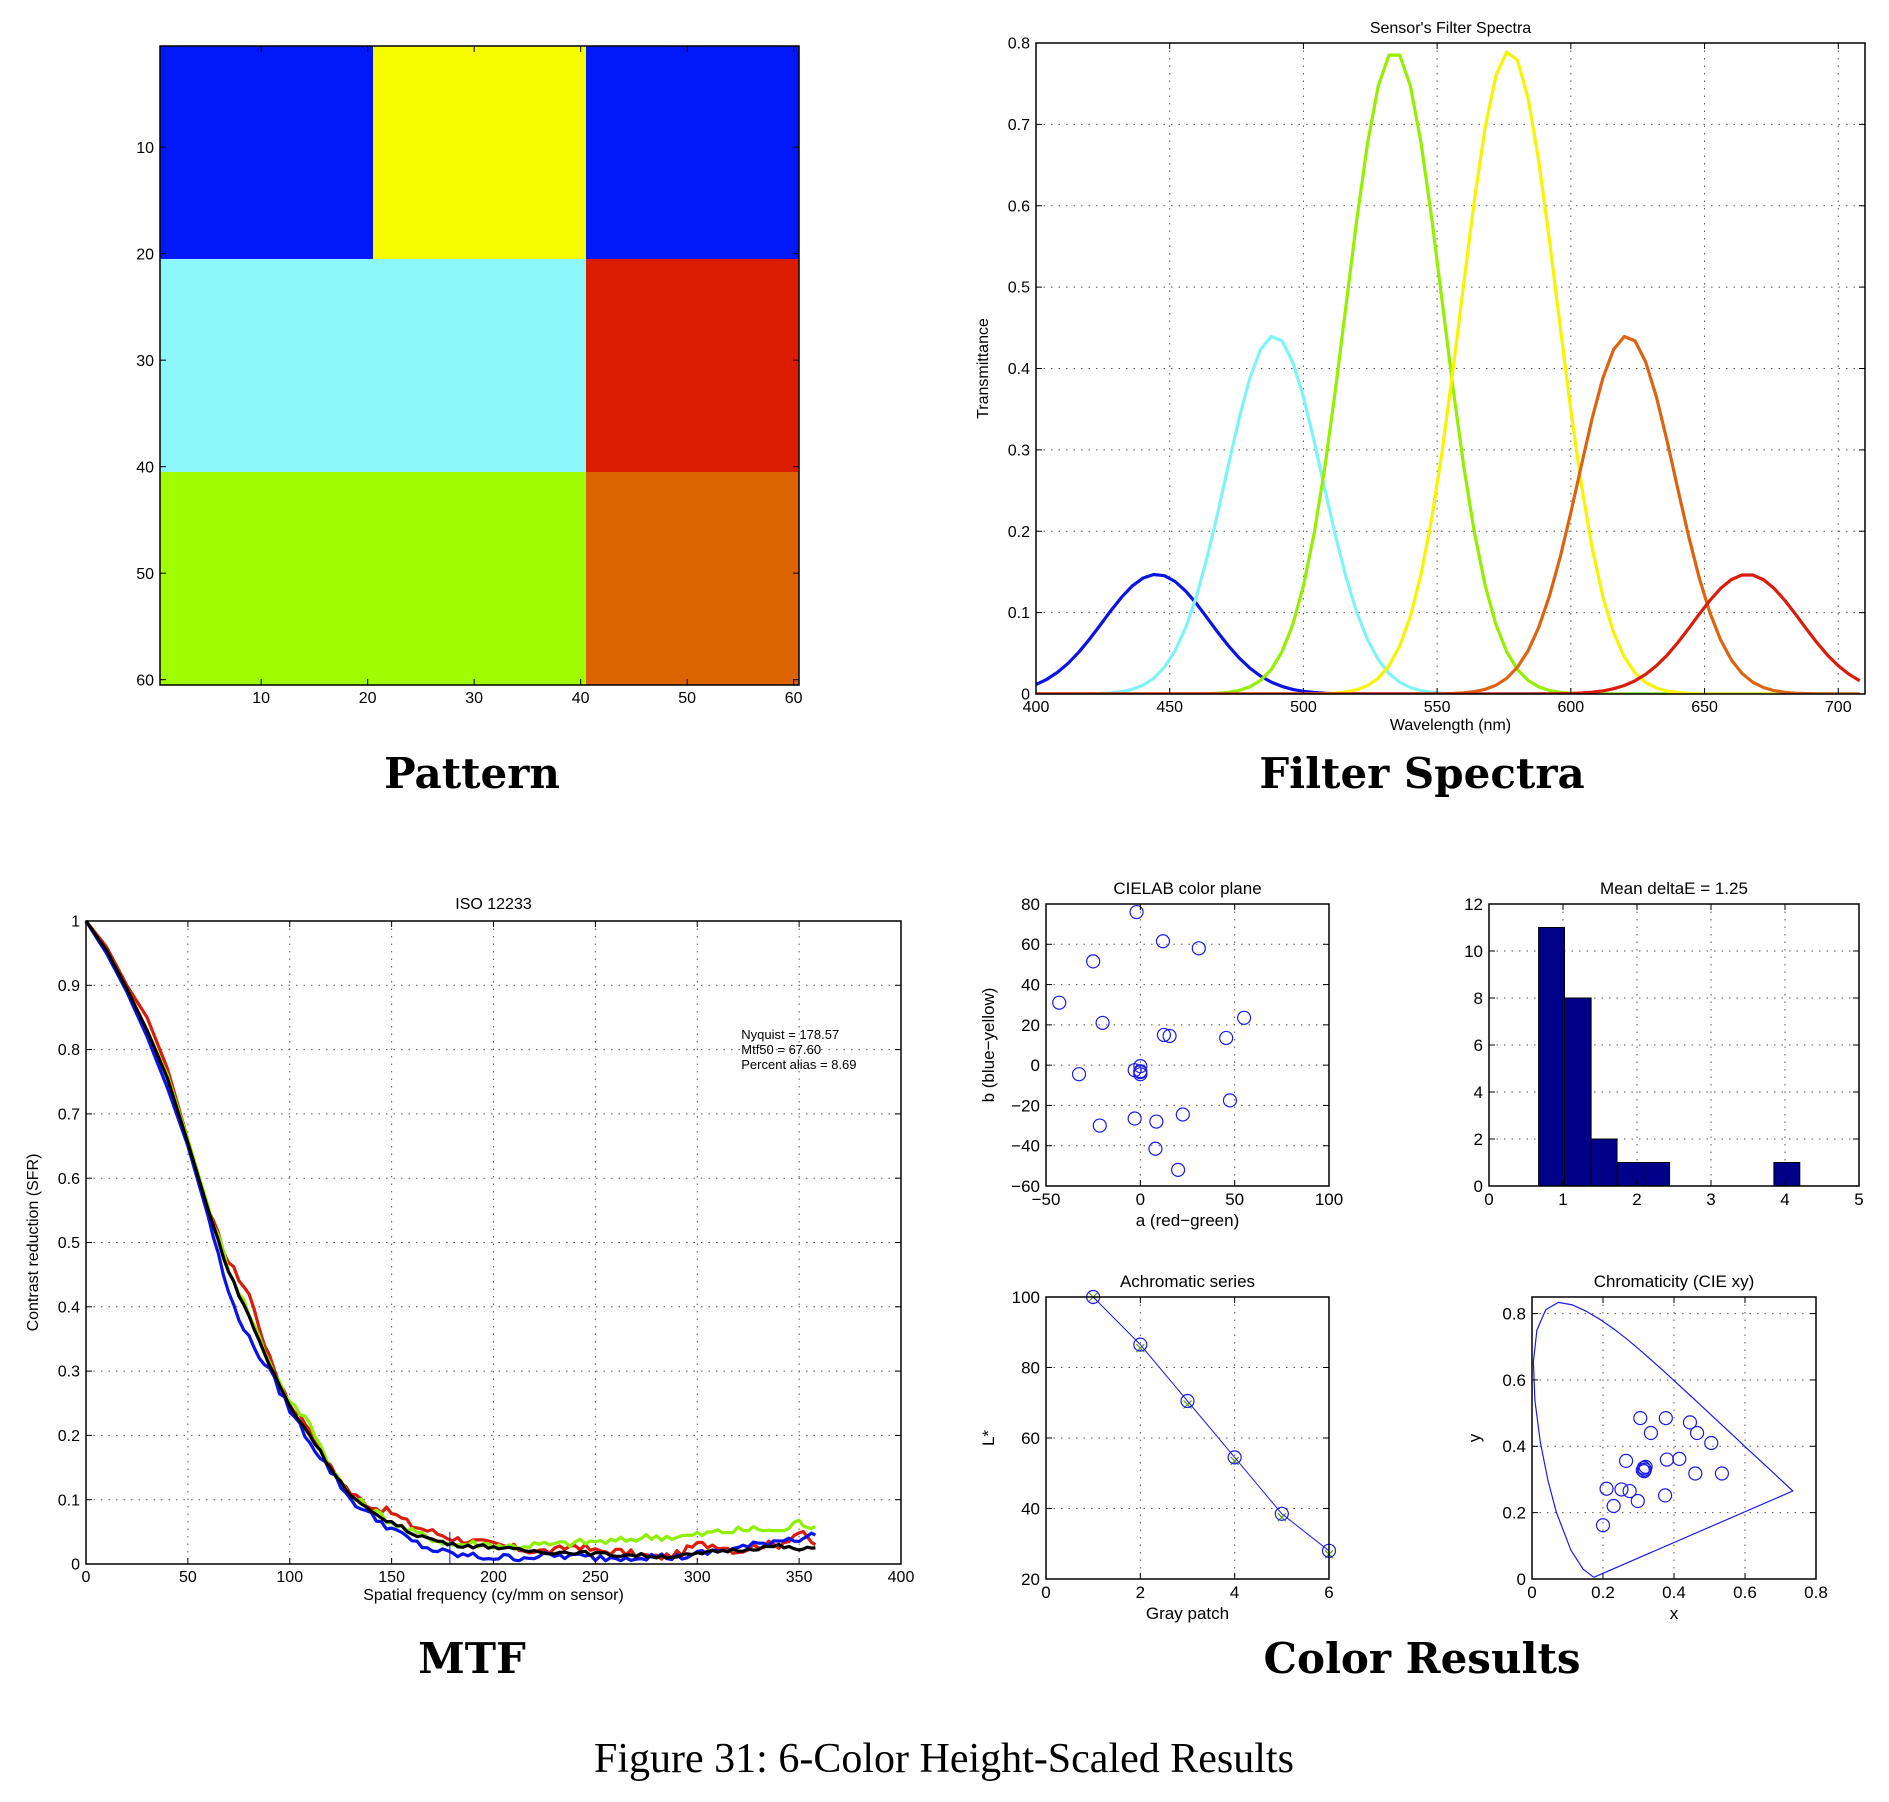  Describe the element at coordinates (493, 1577) in the screenshot. I see `x-tick-label: 200` at that location.